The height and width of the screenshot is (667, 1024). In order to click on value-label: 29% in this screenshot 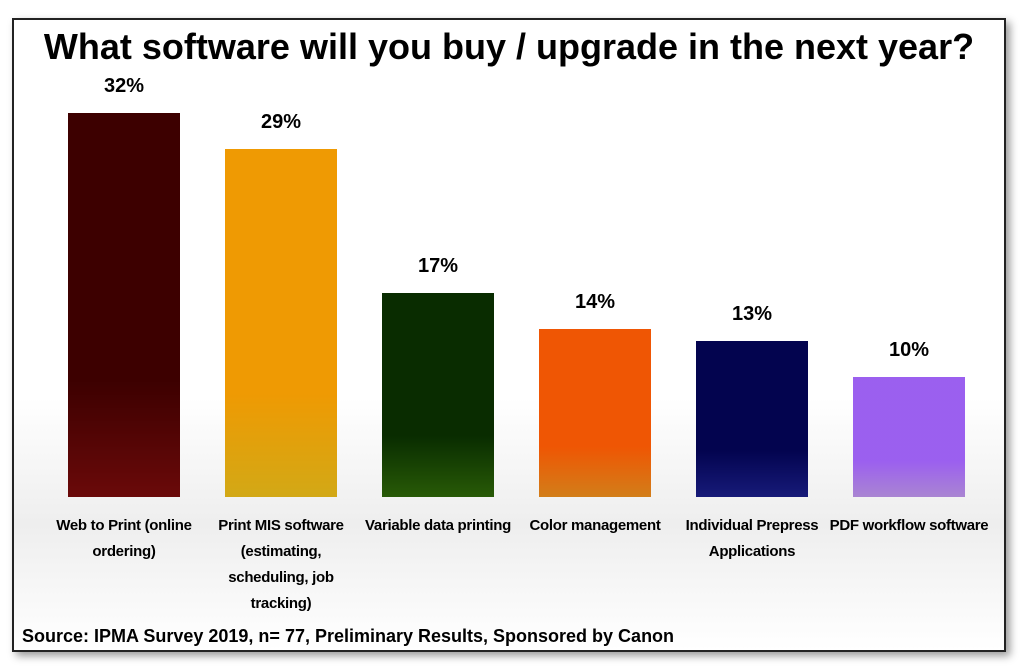, I will do `click(281, 122)`.